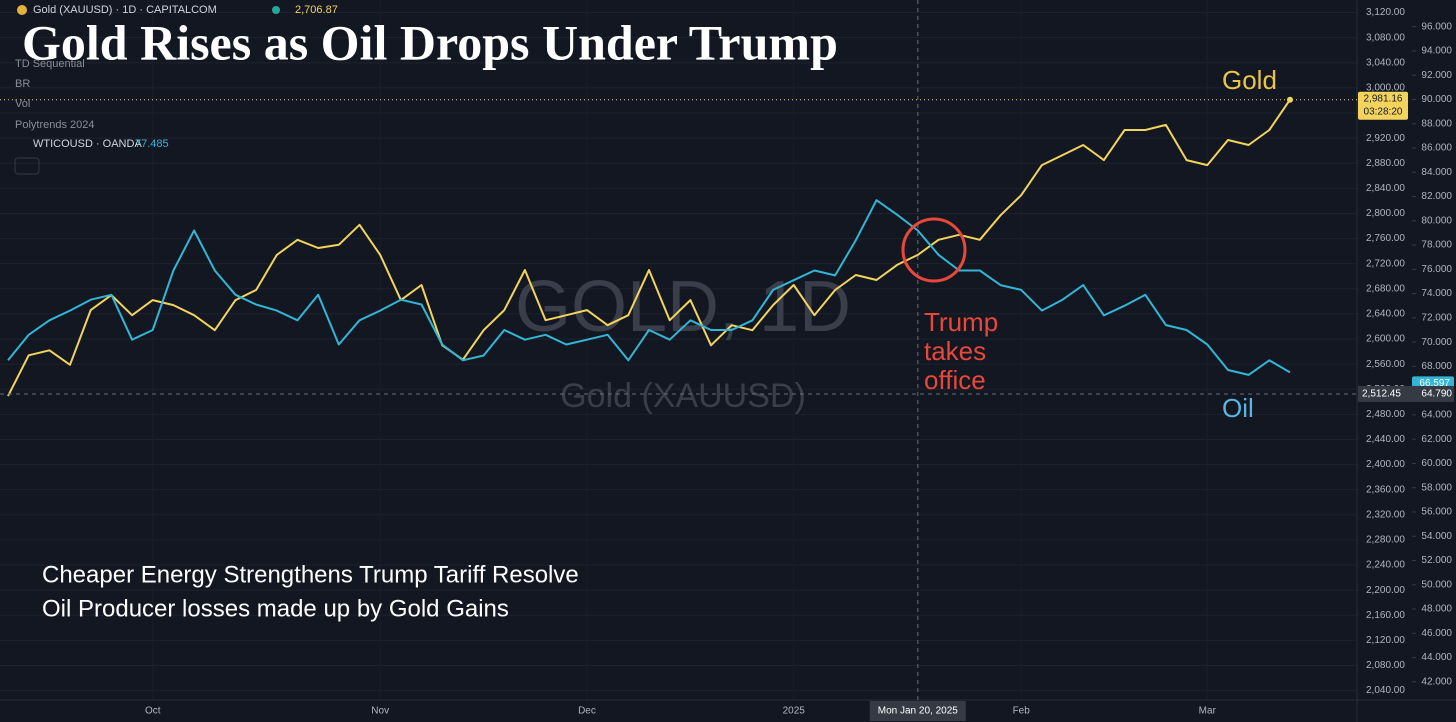 This screenshot has width=1456, height=722. I want to click on crosshair-tag, so click(1406, 393).